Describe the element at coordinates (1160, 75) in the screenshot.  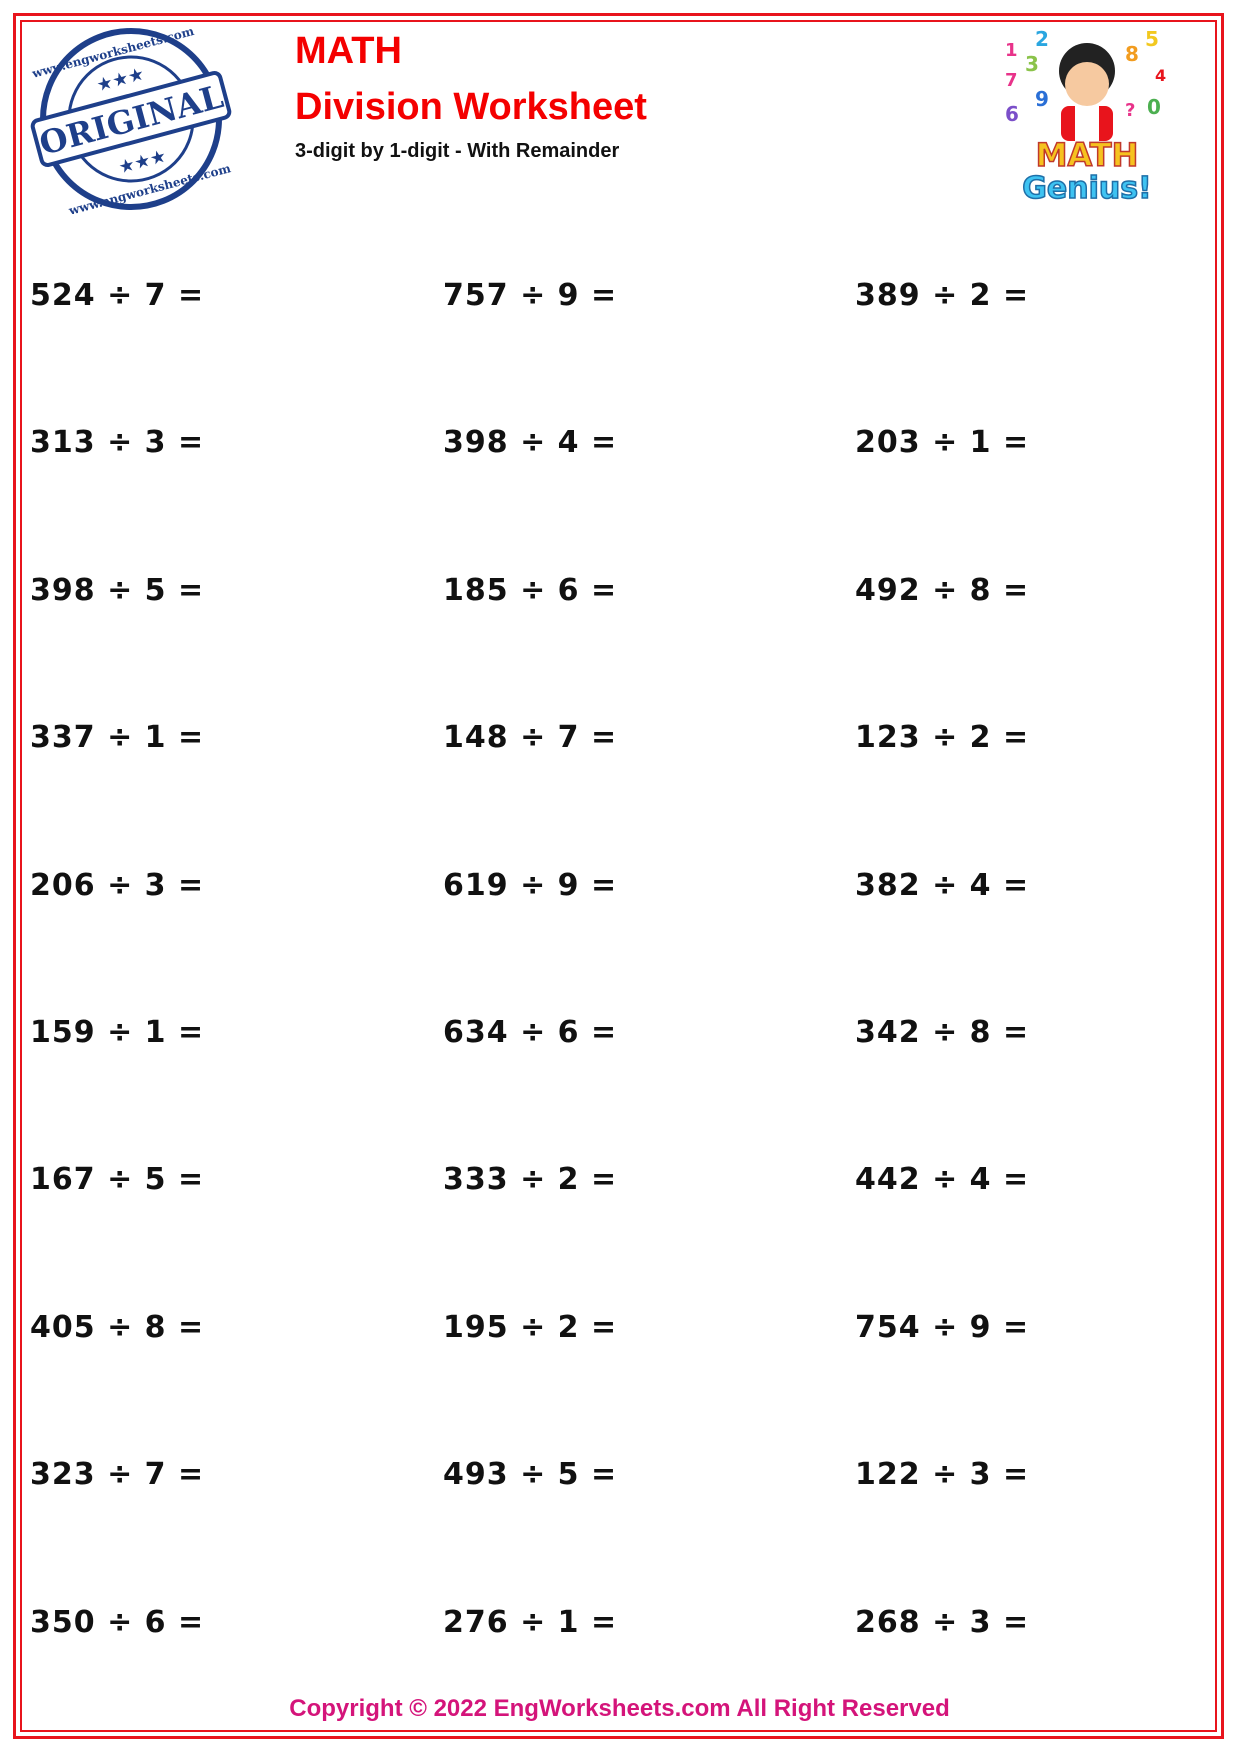
I see `svg-text: 4` at that location.